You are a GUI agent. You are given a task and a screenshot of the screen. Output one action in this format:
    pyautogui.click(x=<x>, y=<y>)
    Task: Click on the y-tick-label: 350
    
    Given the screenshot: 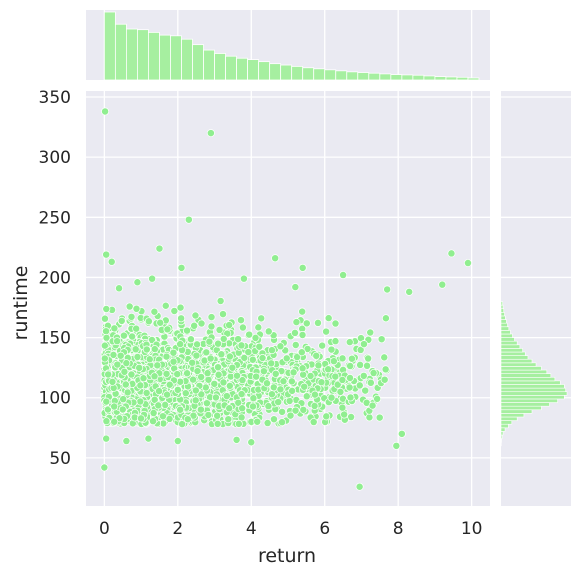 What is the action you would take?
    pyautogui.click(x=55, y=98)
    